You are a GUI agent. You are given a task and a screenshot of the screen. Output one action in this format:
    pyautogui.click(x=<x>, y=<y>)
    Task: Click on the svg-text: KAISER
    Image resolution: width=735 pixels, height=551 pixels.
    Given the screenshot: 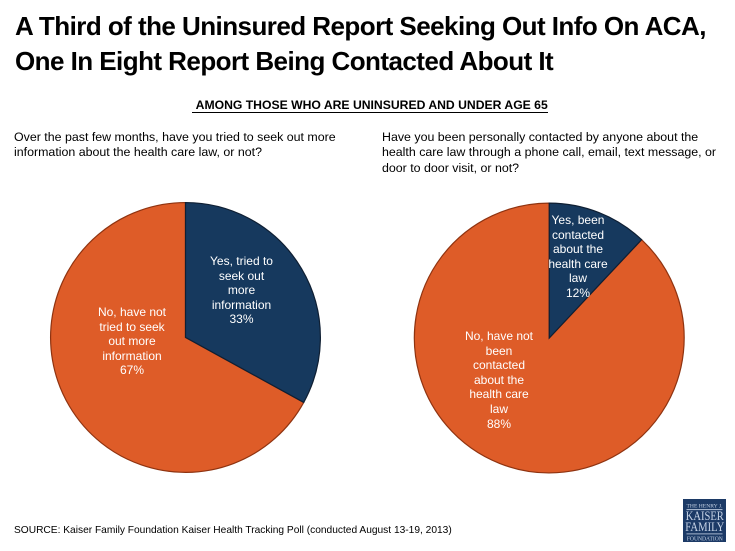 What is the action you would take?
    pyautogui.click(x=705, y=516)
    